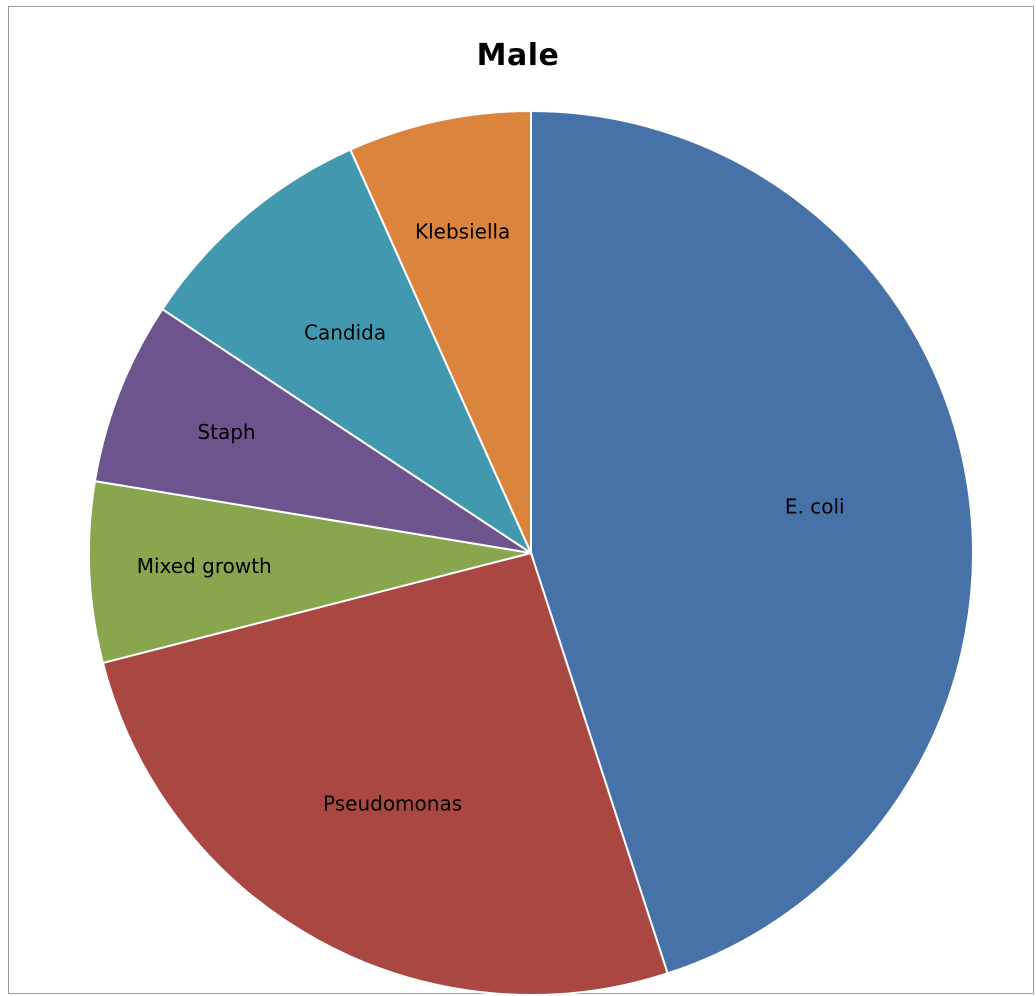 The height and width of the screenshot is (996, 1036). What do you see at coordinates (815, 507) in the screenshot?
I see `pie-label-e-coli: E. coli` at bounding box center [815, 507].